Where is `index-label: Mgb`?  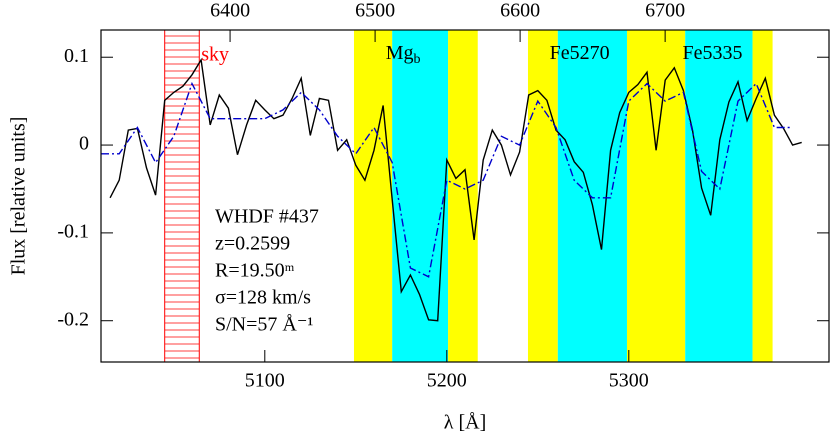
index-label: Mgb is located at coordinates (403, 55).